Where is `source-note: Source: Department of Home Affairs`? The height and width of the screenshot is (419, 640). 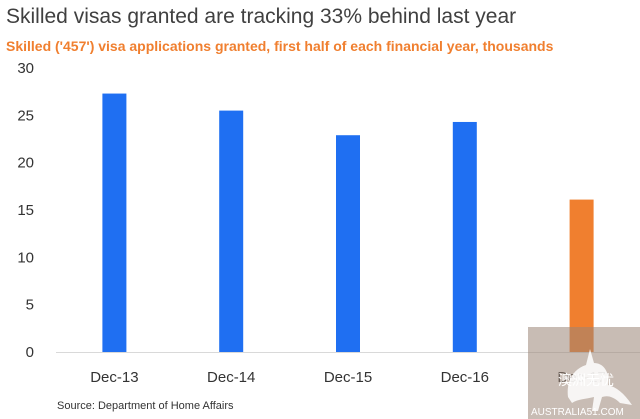
source-note: Source: Department of Home Affairs is located at coordinates (145, 406).